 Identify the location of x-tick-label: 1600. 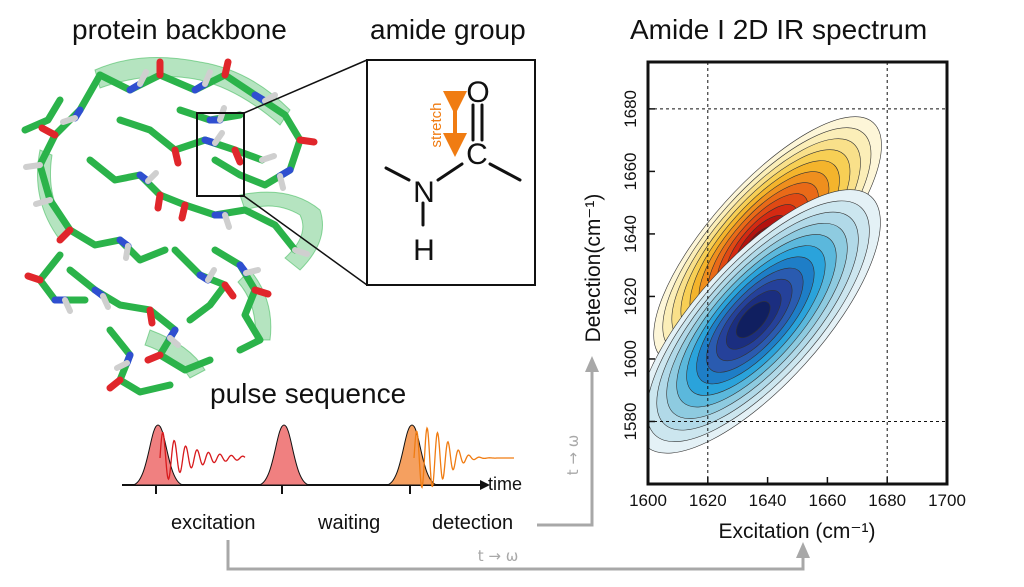
(648, 500).